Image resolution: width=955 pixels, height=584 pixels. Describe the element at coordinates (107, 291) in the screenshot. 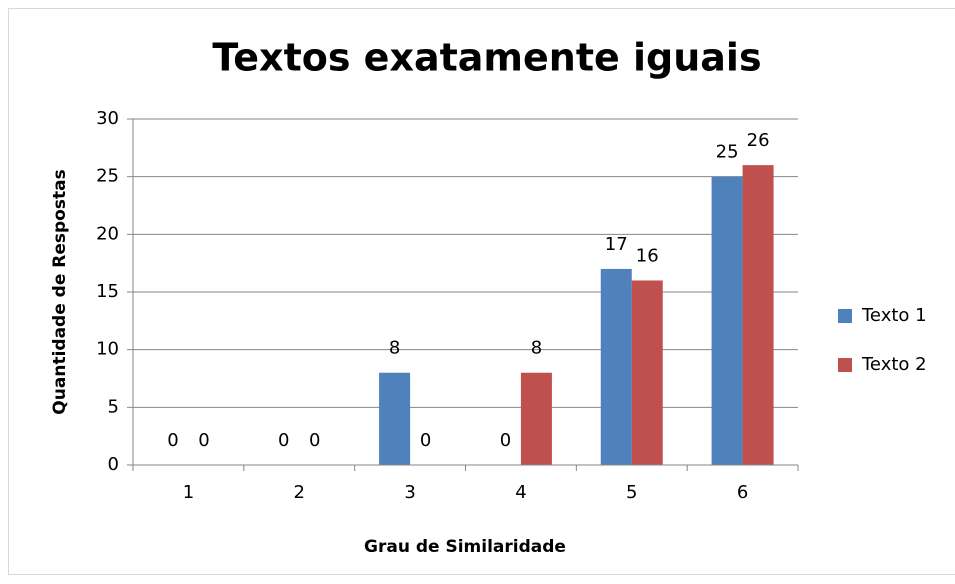

I see `y-tick-label: 15` at that location.